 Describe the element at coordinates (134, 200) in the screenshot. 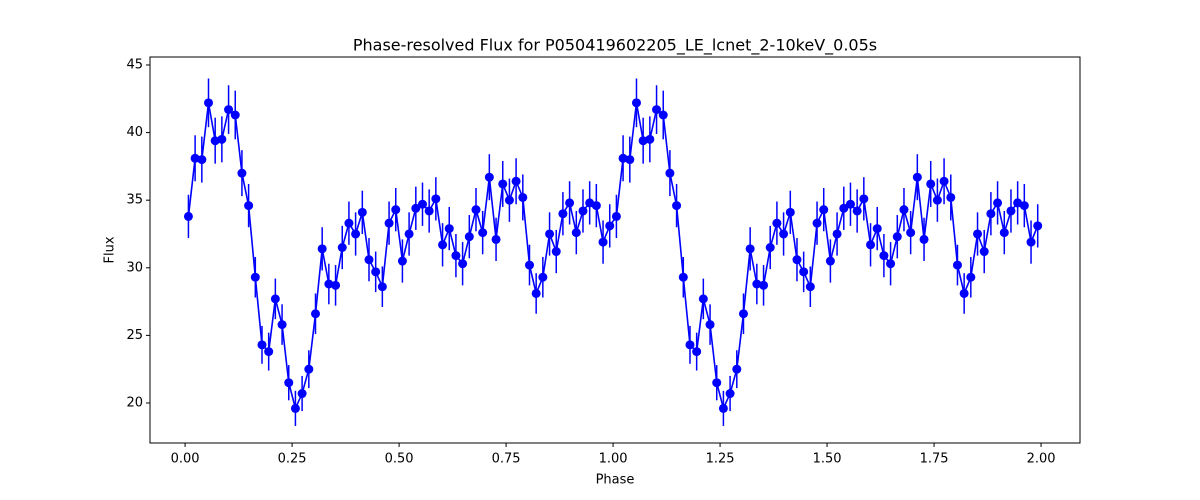

I see `y-tick-label: 35` at that location.